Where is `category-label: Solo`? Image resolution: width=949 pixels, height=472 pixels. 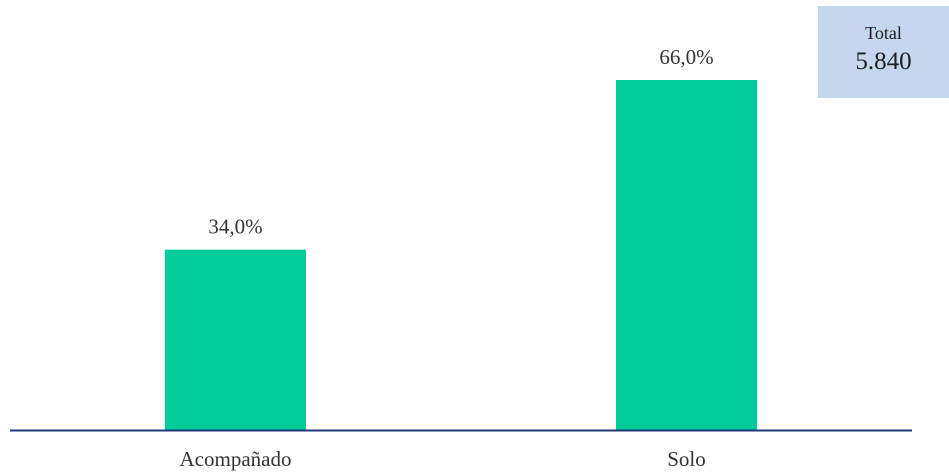 category-label: Solo is located at coordinates (686, 459).